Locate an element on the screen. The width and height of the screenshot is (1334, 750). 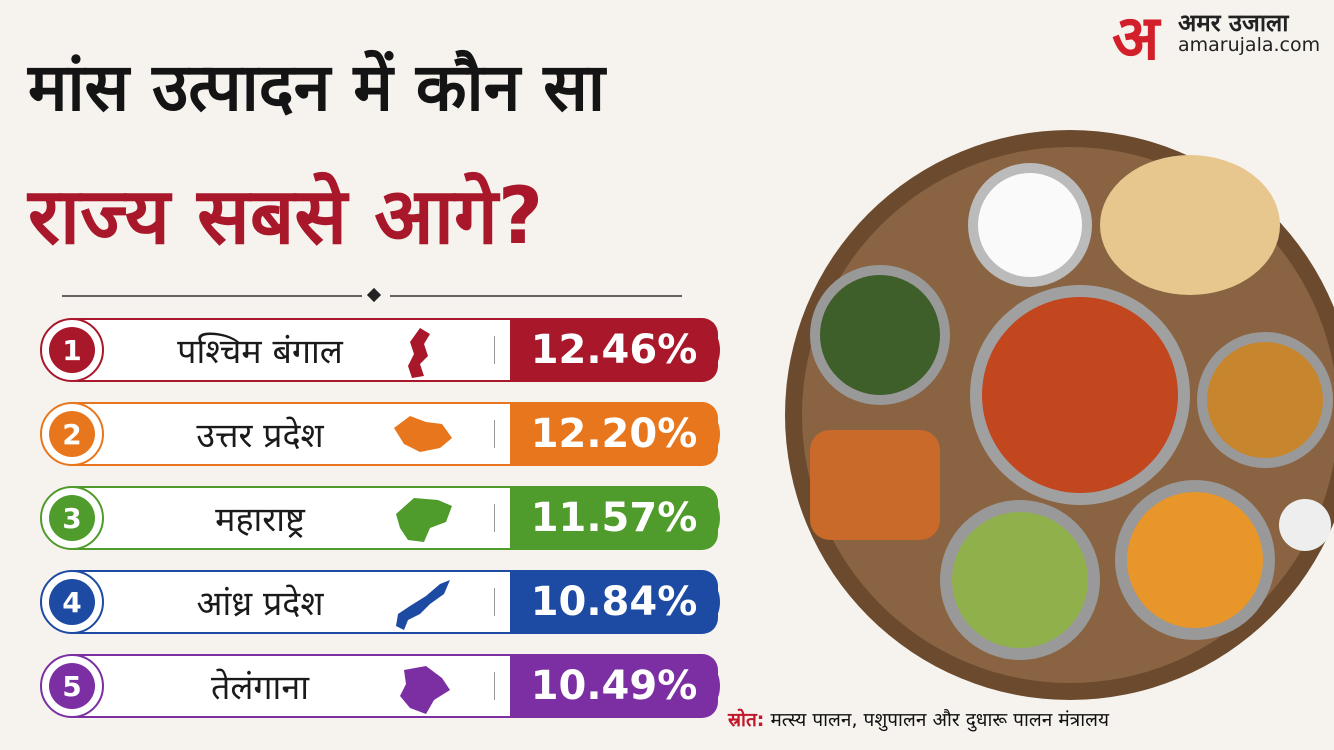
rank-badge: 2 is located at coordinates (72, 434).